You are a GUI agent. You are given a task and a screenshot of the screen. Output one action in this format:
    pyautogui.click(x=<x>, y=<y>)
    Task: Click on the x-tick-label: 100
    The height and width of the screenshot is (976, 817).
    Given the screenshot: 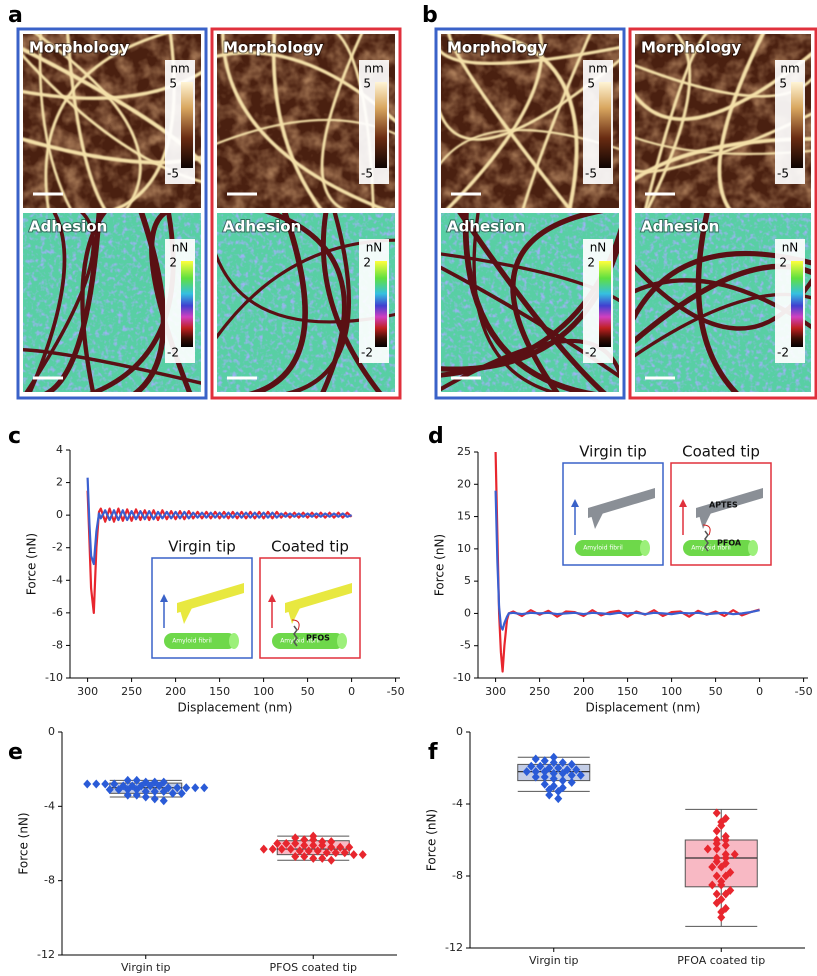 What is the action you would take?
    pyautogui.click(x=671, y=691)
    